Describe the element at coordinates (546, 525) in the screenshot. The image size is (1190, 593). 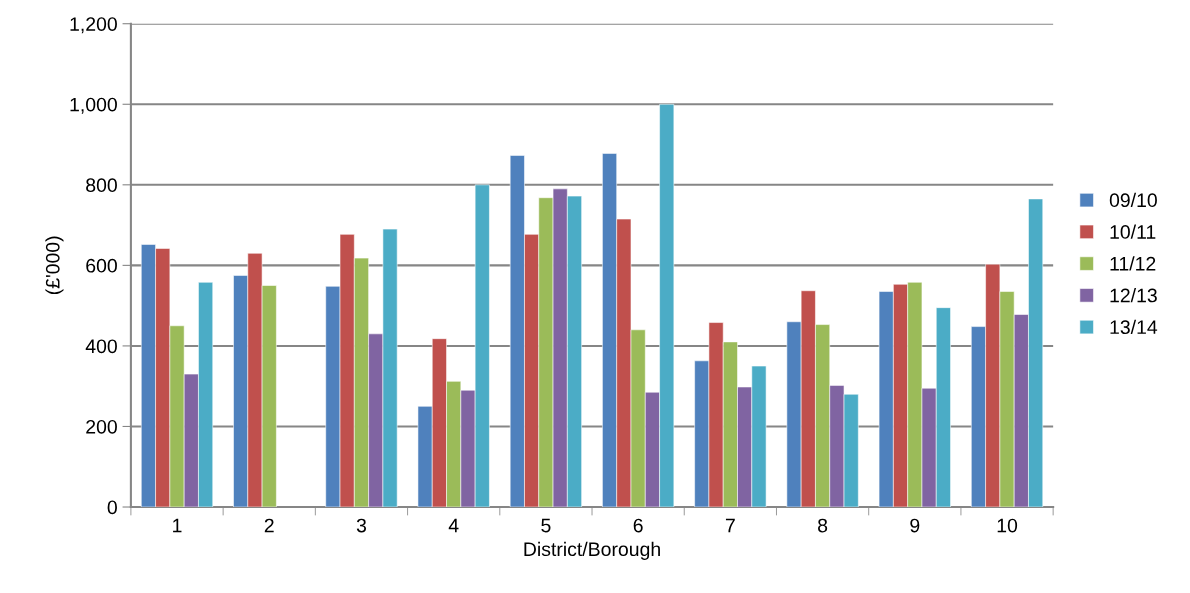
I see `x-tick-label: 5` at that location.